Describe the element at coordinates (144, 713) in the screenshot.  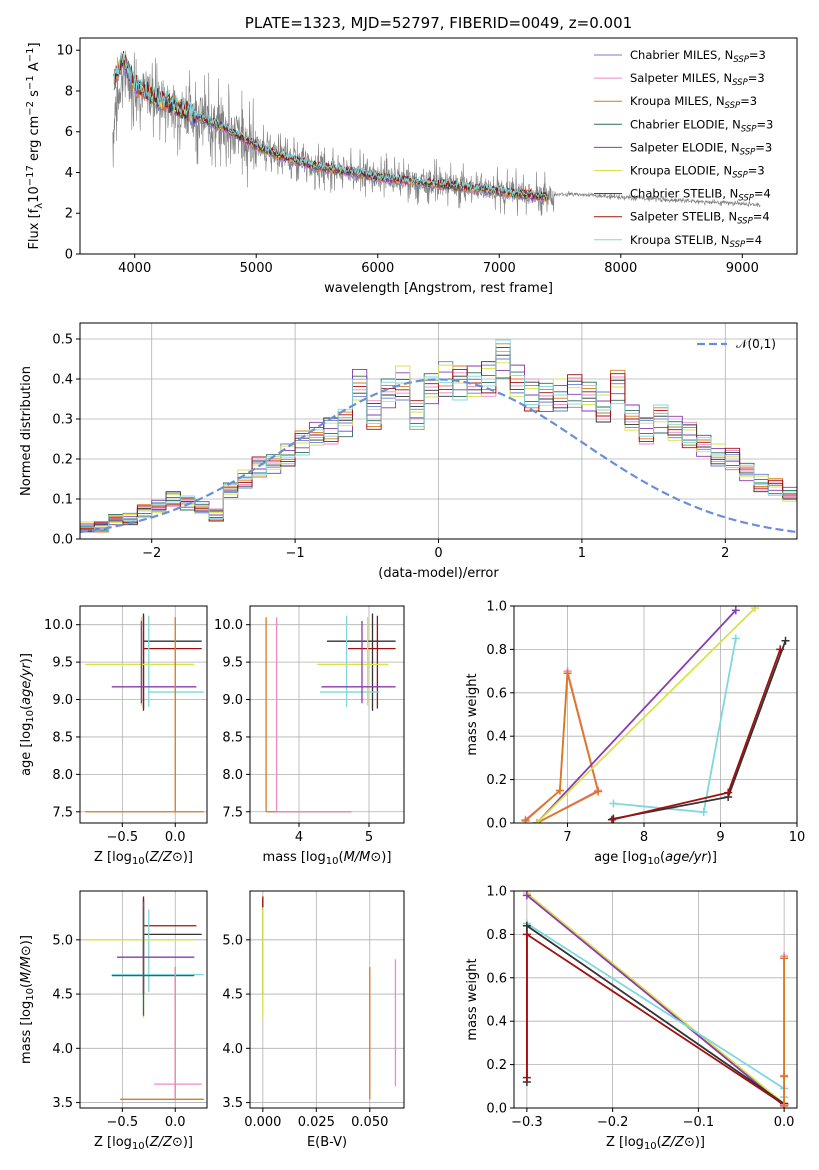
I see `plot-area-age-vs-Z` at that location.